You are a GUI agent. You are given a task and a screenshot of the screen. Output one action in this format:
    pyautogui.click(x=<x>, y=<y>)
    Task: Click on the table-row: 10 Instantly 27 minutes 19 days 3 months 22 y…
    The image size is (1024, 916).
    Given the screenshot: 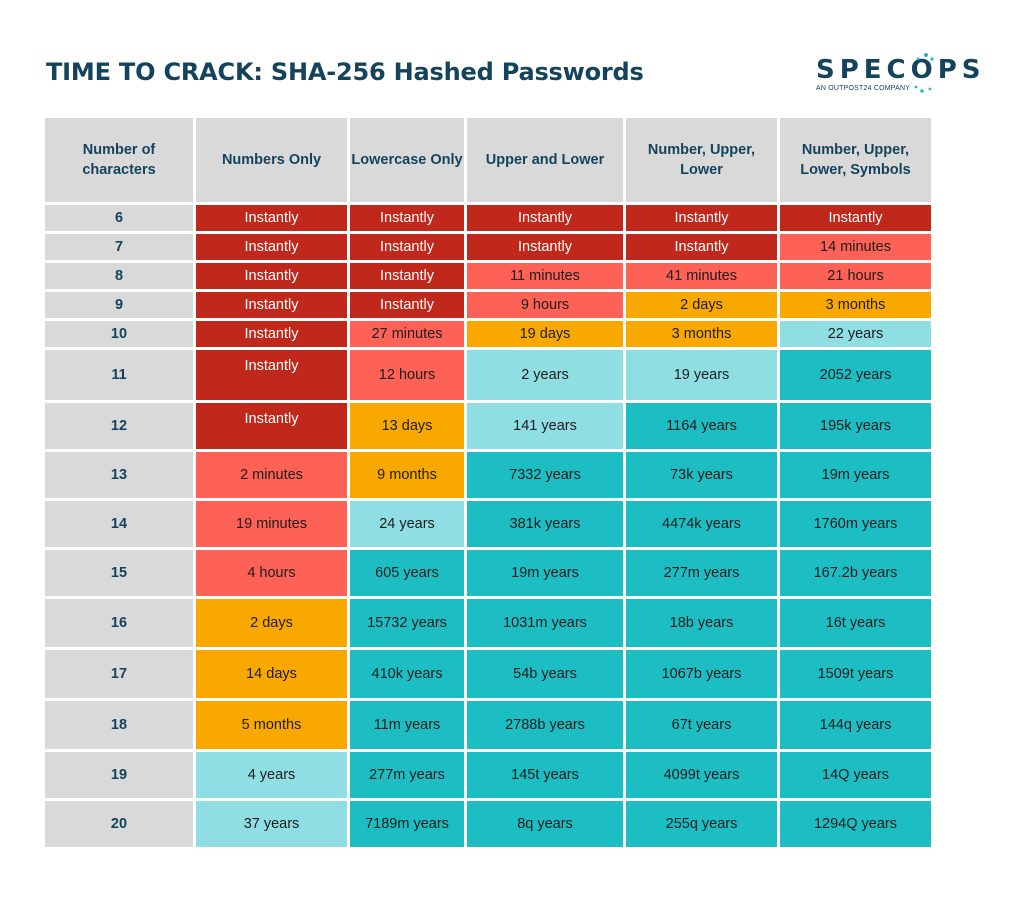 What is the action you would take?
    pyautogui.click(x=488, y=334)
    